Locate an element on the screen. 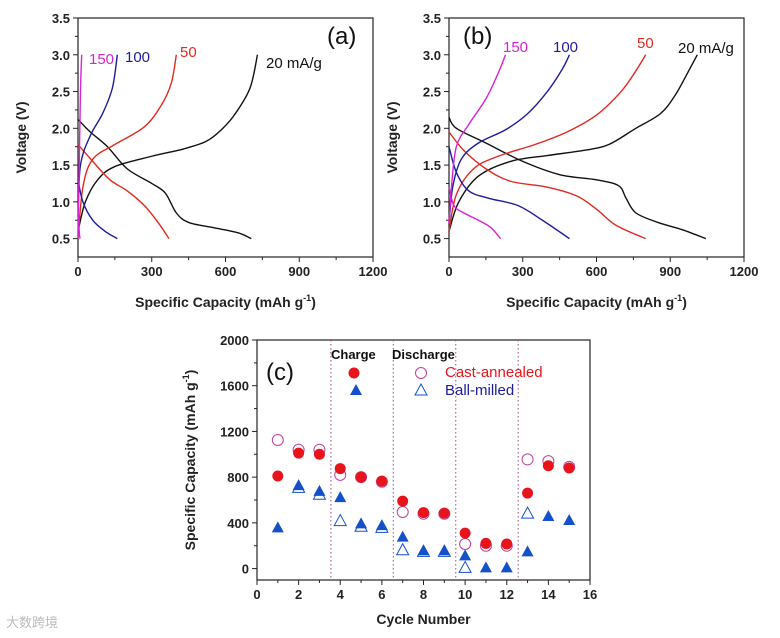 Image resolution: width=780 pixels, height=638 pixels. legend-marker-cast-discharge is located at coordinates (421, 373).